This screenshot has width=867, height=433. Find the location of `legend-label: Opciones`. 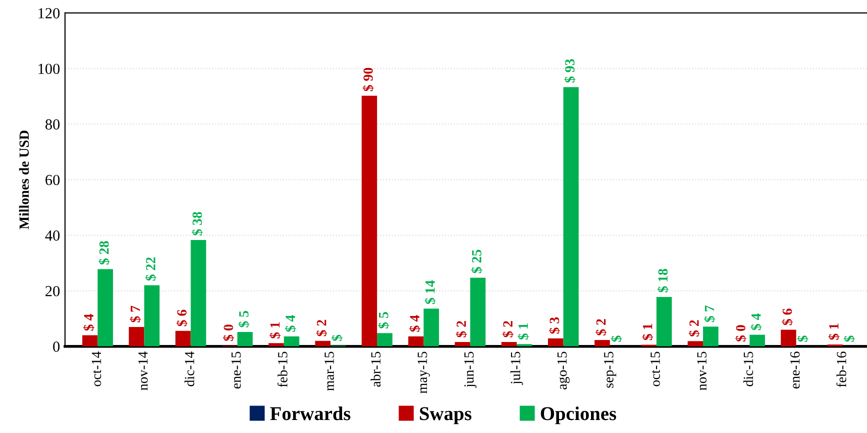

legend-label: Opciones is located at coordinates (578, 415).